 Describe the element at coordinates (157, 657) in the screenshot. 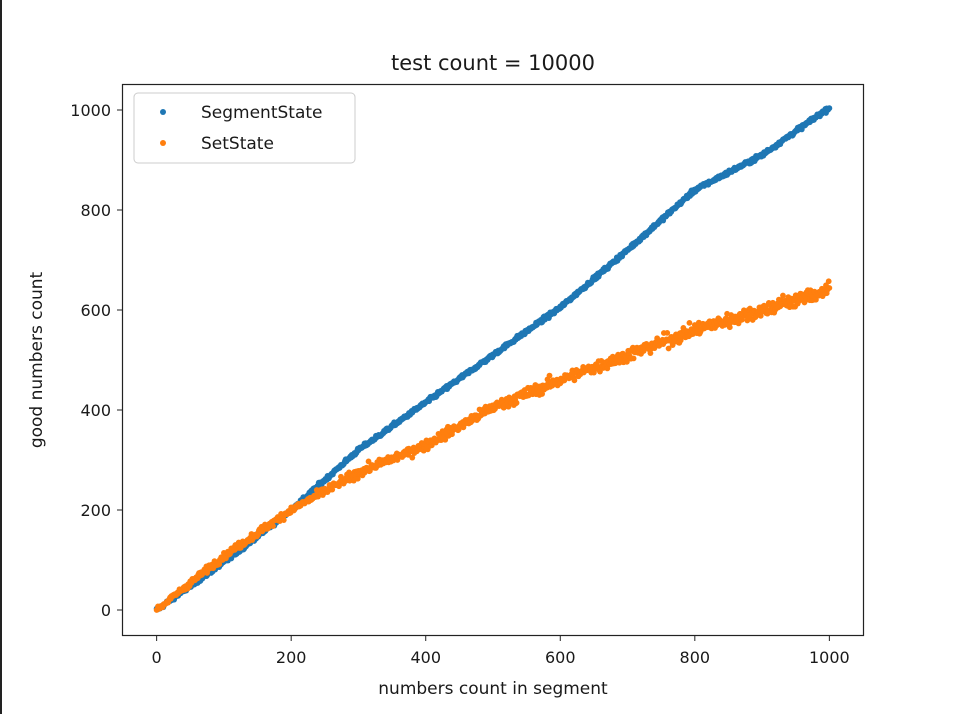

I see `x-tick-label: 0` at that location.